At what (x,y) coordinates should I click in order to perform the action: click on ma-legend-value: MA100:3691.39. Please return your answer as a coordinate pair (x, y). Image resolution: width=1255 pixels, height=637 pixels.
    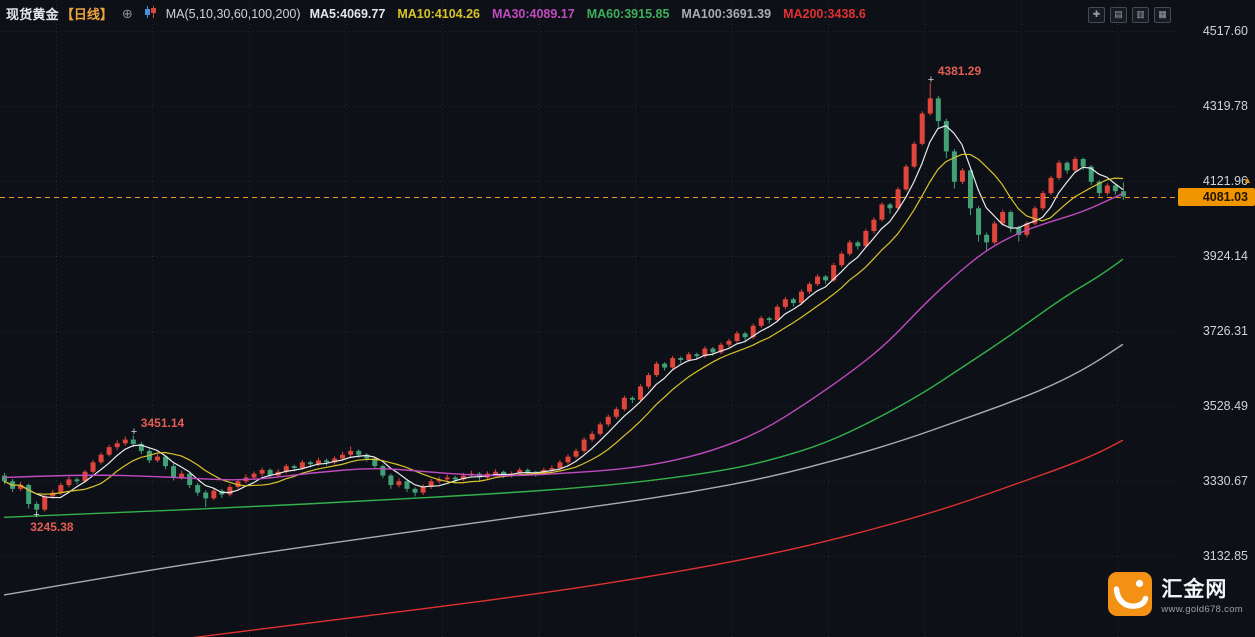
    Looking at the image, I should click on (726, 13).